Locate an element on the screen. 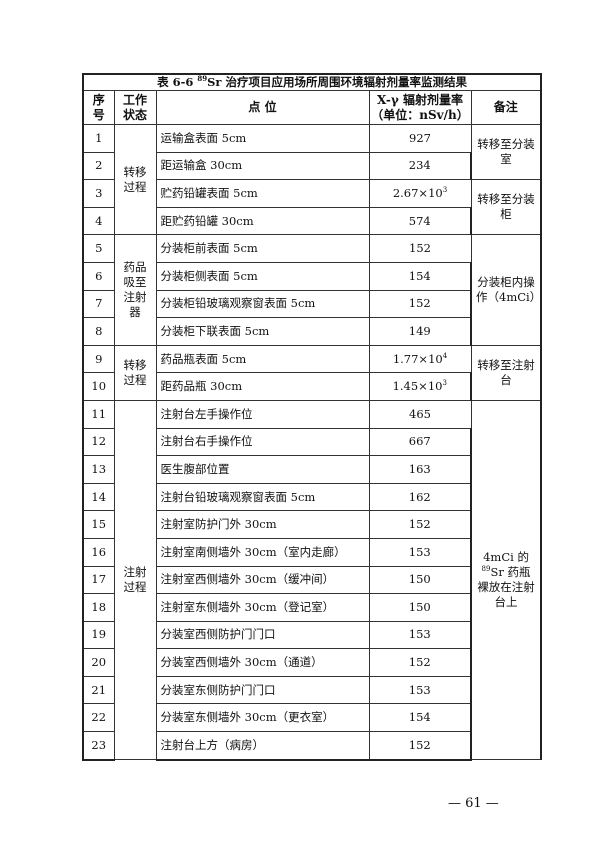 The width and height of the screenshot is (600, 848). row-number: 22 is located at coordinates (98, 718).